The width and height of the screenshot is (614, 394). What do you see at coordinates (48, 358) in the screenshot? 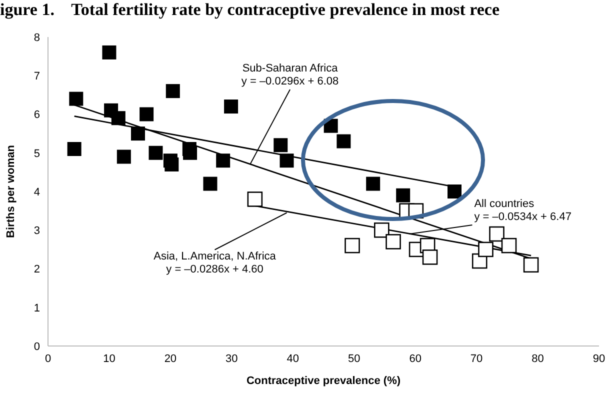
I see `x-tick-label: 0` at bounding box center [48, 358].